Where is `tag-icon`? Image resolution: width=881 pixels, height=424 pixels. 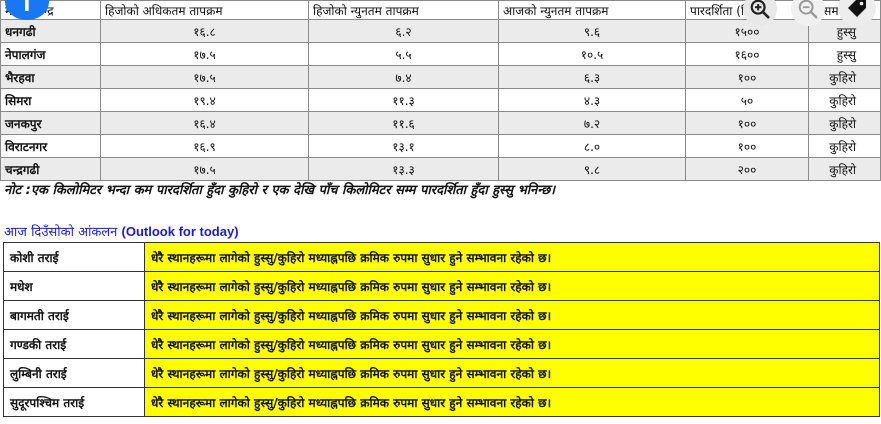
tag-icon is located at coordinates (857, 8).